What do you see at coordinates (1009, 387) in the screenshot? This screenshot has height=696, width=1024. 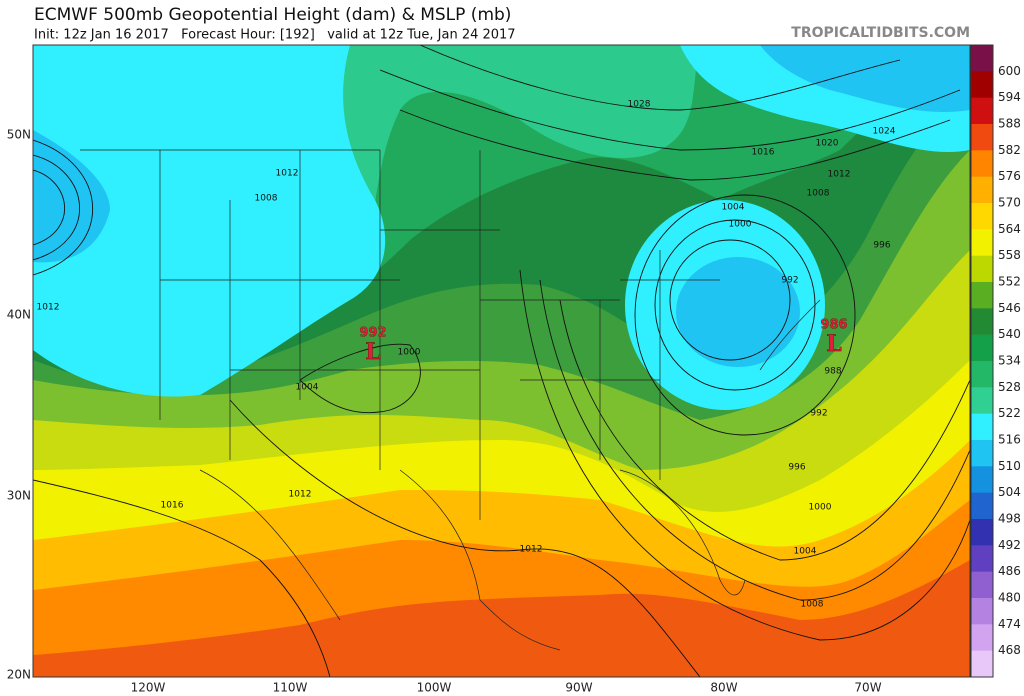 I see `colorbar-label: 528` at bounding box center [1009, 387].